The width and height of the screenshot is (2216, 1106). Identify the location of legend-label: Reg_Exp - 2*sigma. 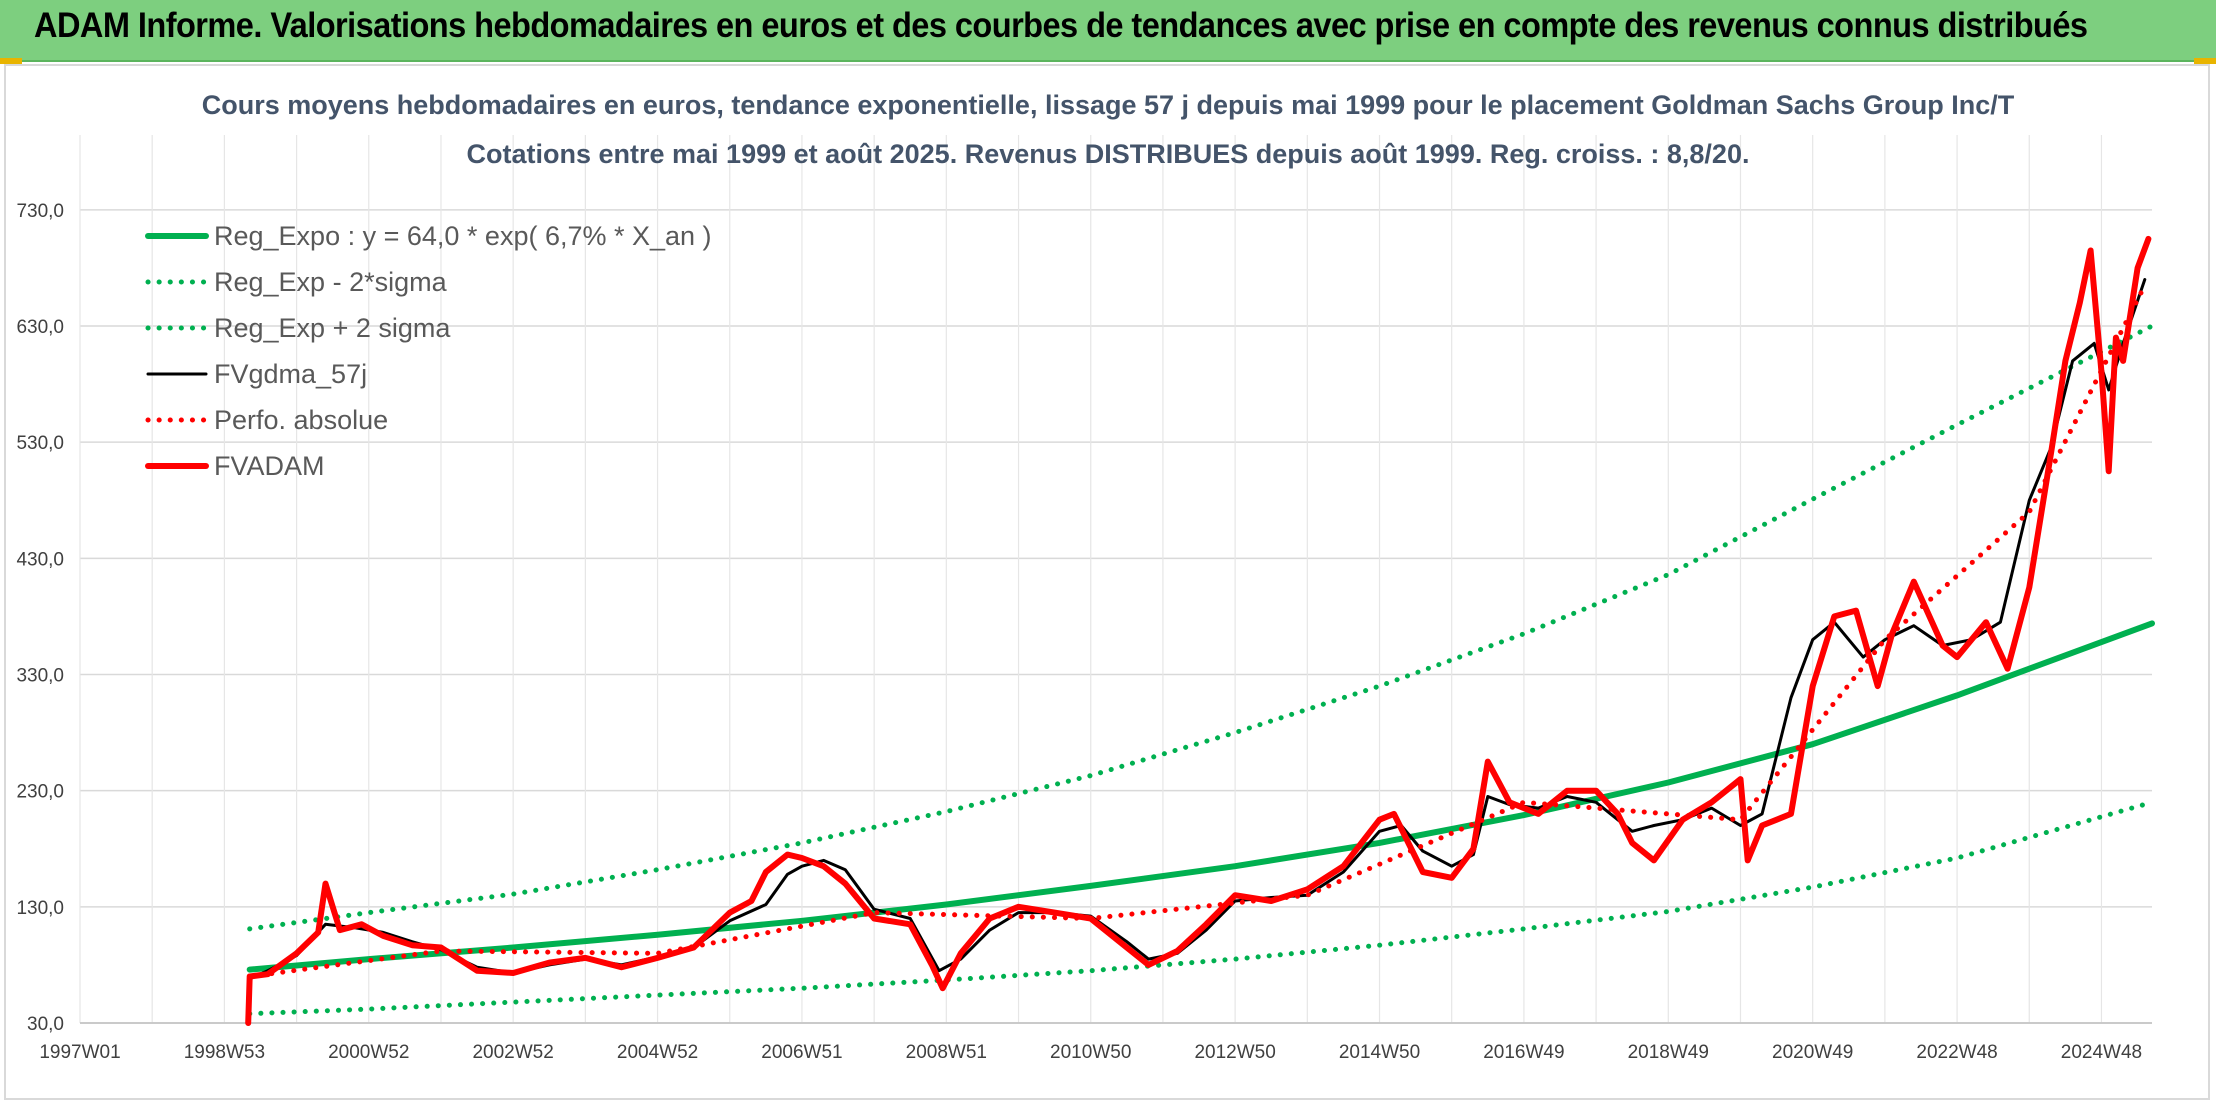
(331, 282).